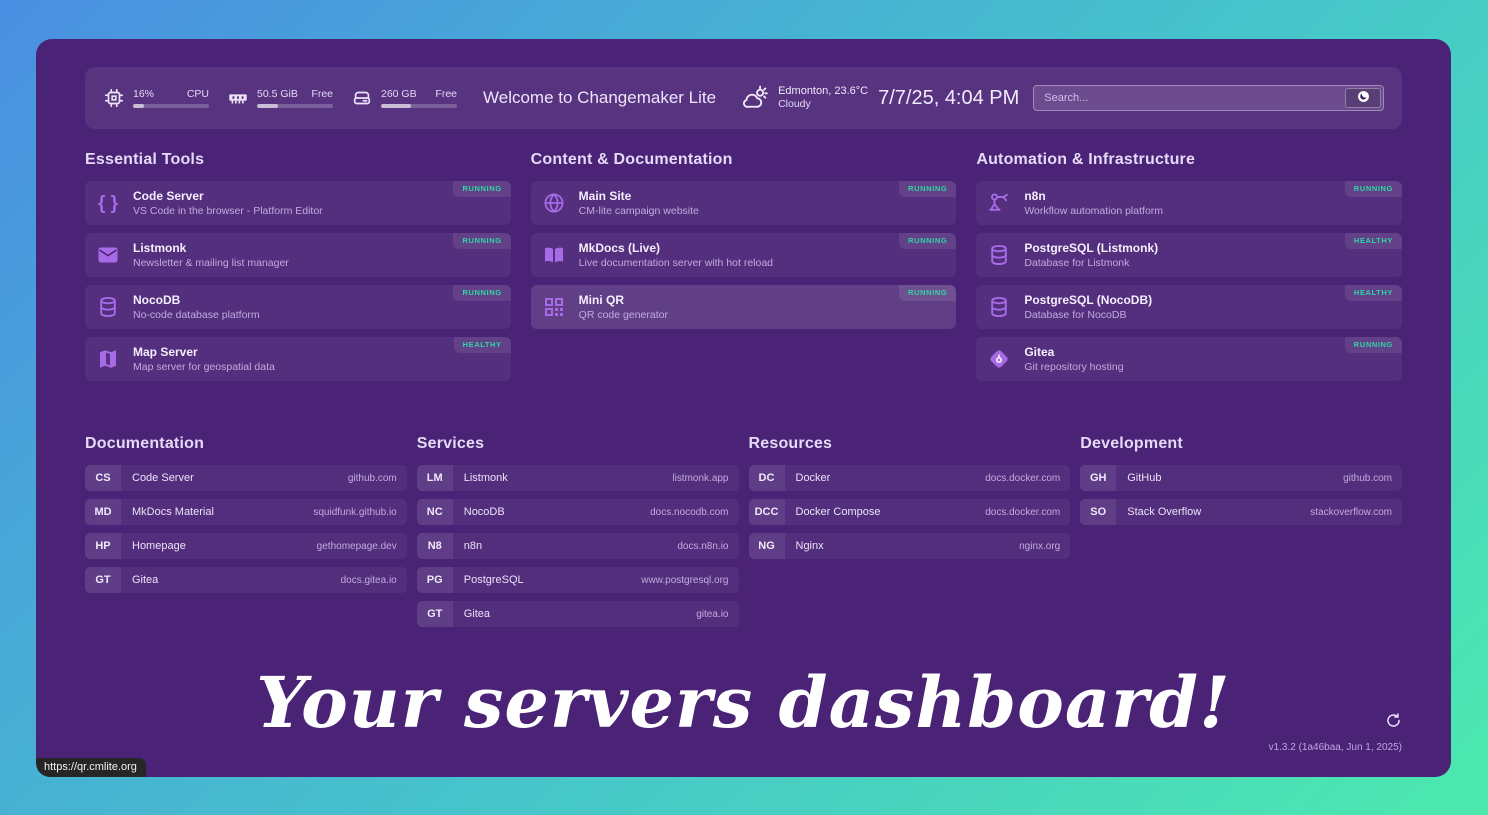 The width and height of the screenshot is (1488, 815). What do you see at coordinates (156, 98) in the screenshot?
I see `resource-stat: 16% CPU` at bounding box center [156, 98].